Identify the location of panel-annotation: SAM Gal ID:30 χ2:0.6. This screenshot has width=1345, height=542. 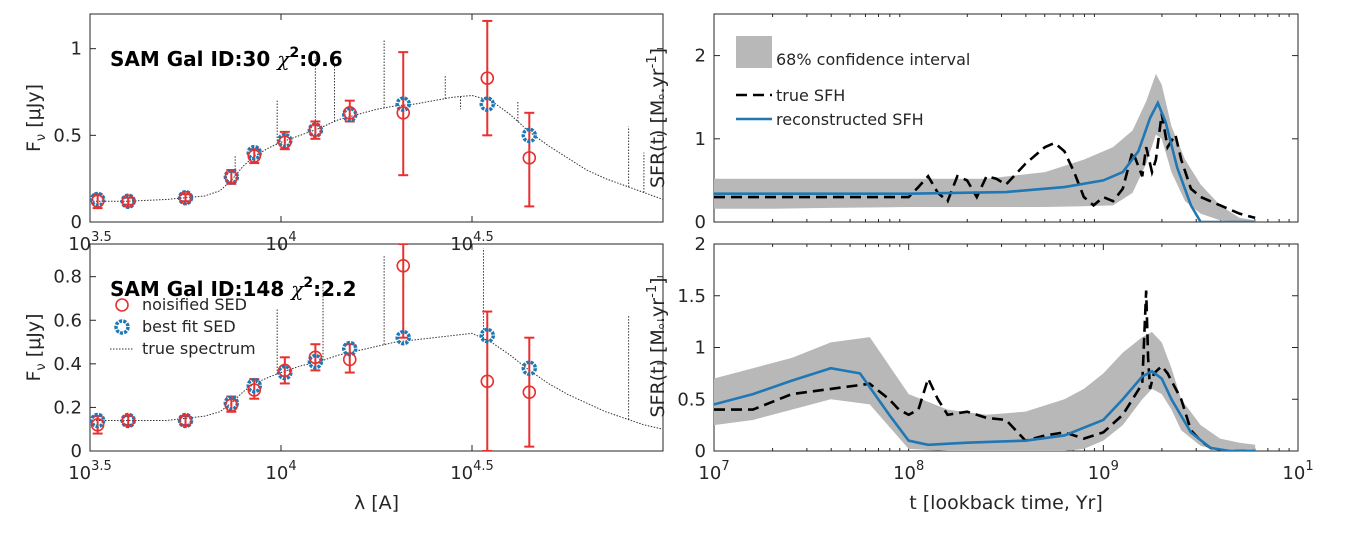
(226, 58).